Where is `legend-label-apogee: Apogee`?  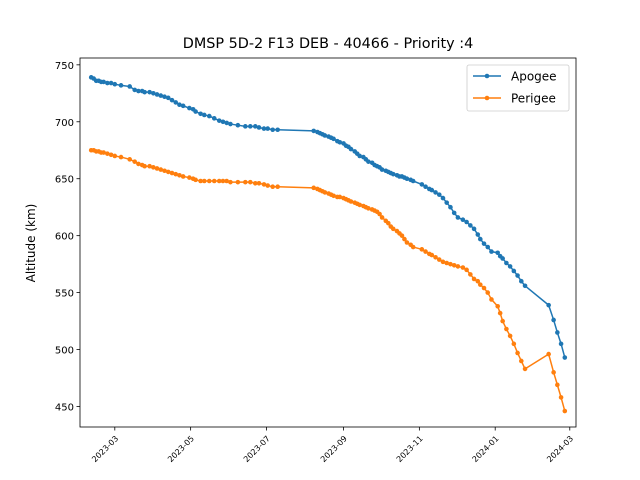 legend-label-apogee: Apogee is located at coordinates (534, 77).